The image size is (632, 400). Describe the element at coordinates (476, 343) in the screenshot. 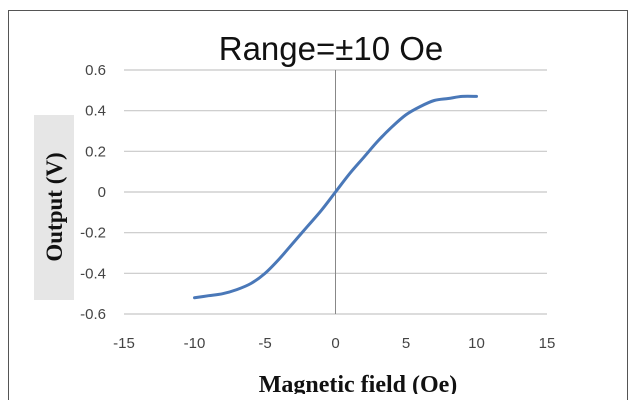

I see `x-tick-label: 10` at that location.